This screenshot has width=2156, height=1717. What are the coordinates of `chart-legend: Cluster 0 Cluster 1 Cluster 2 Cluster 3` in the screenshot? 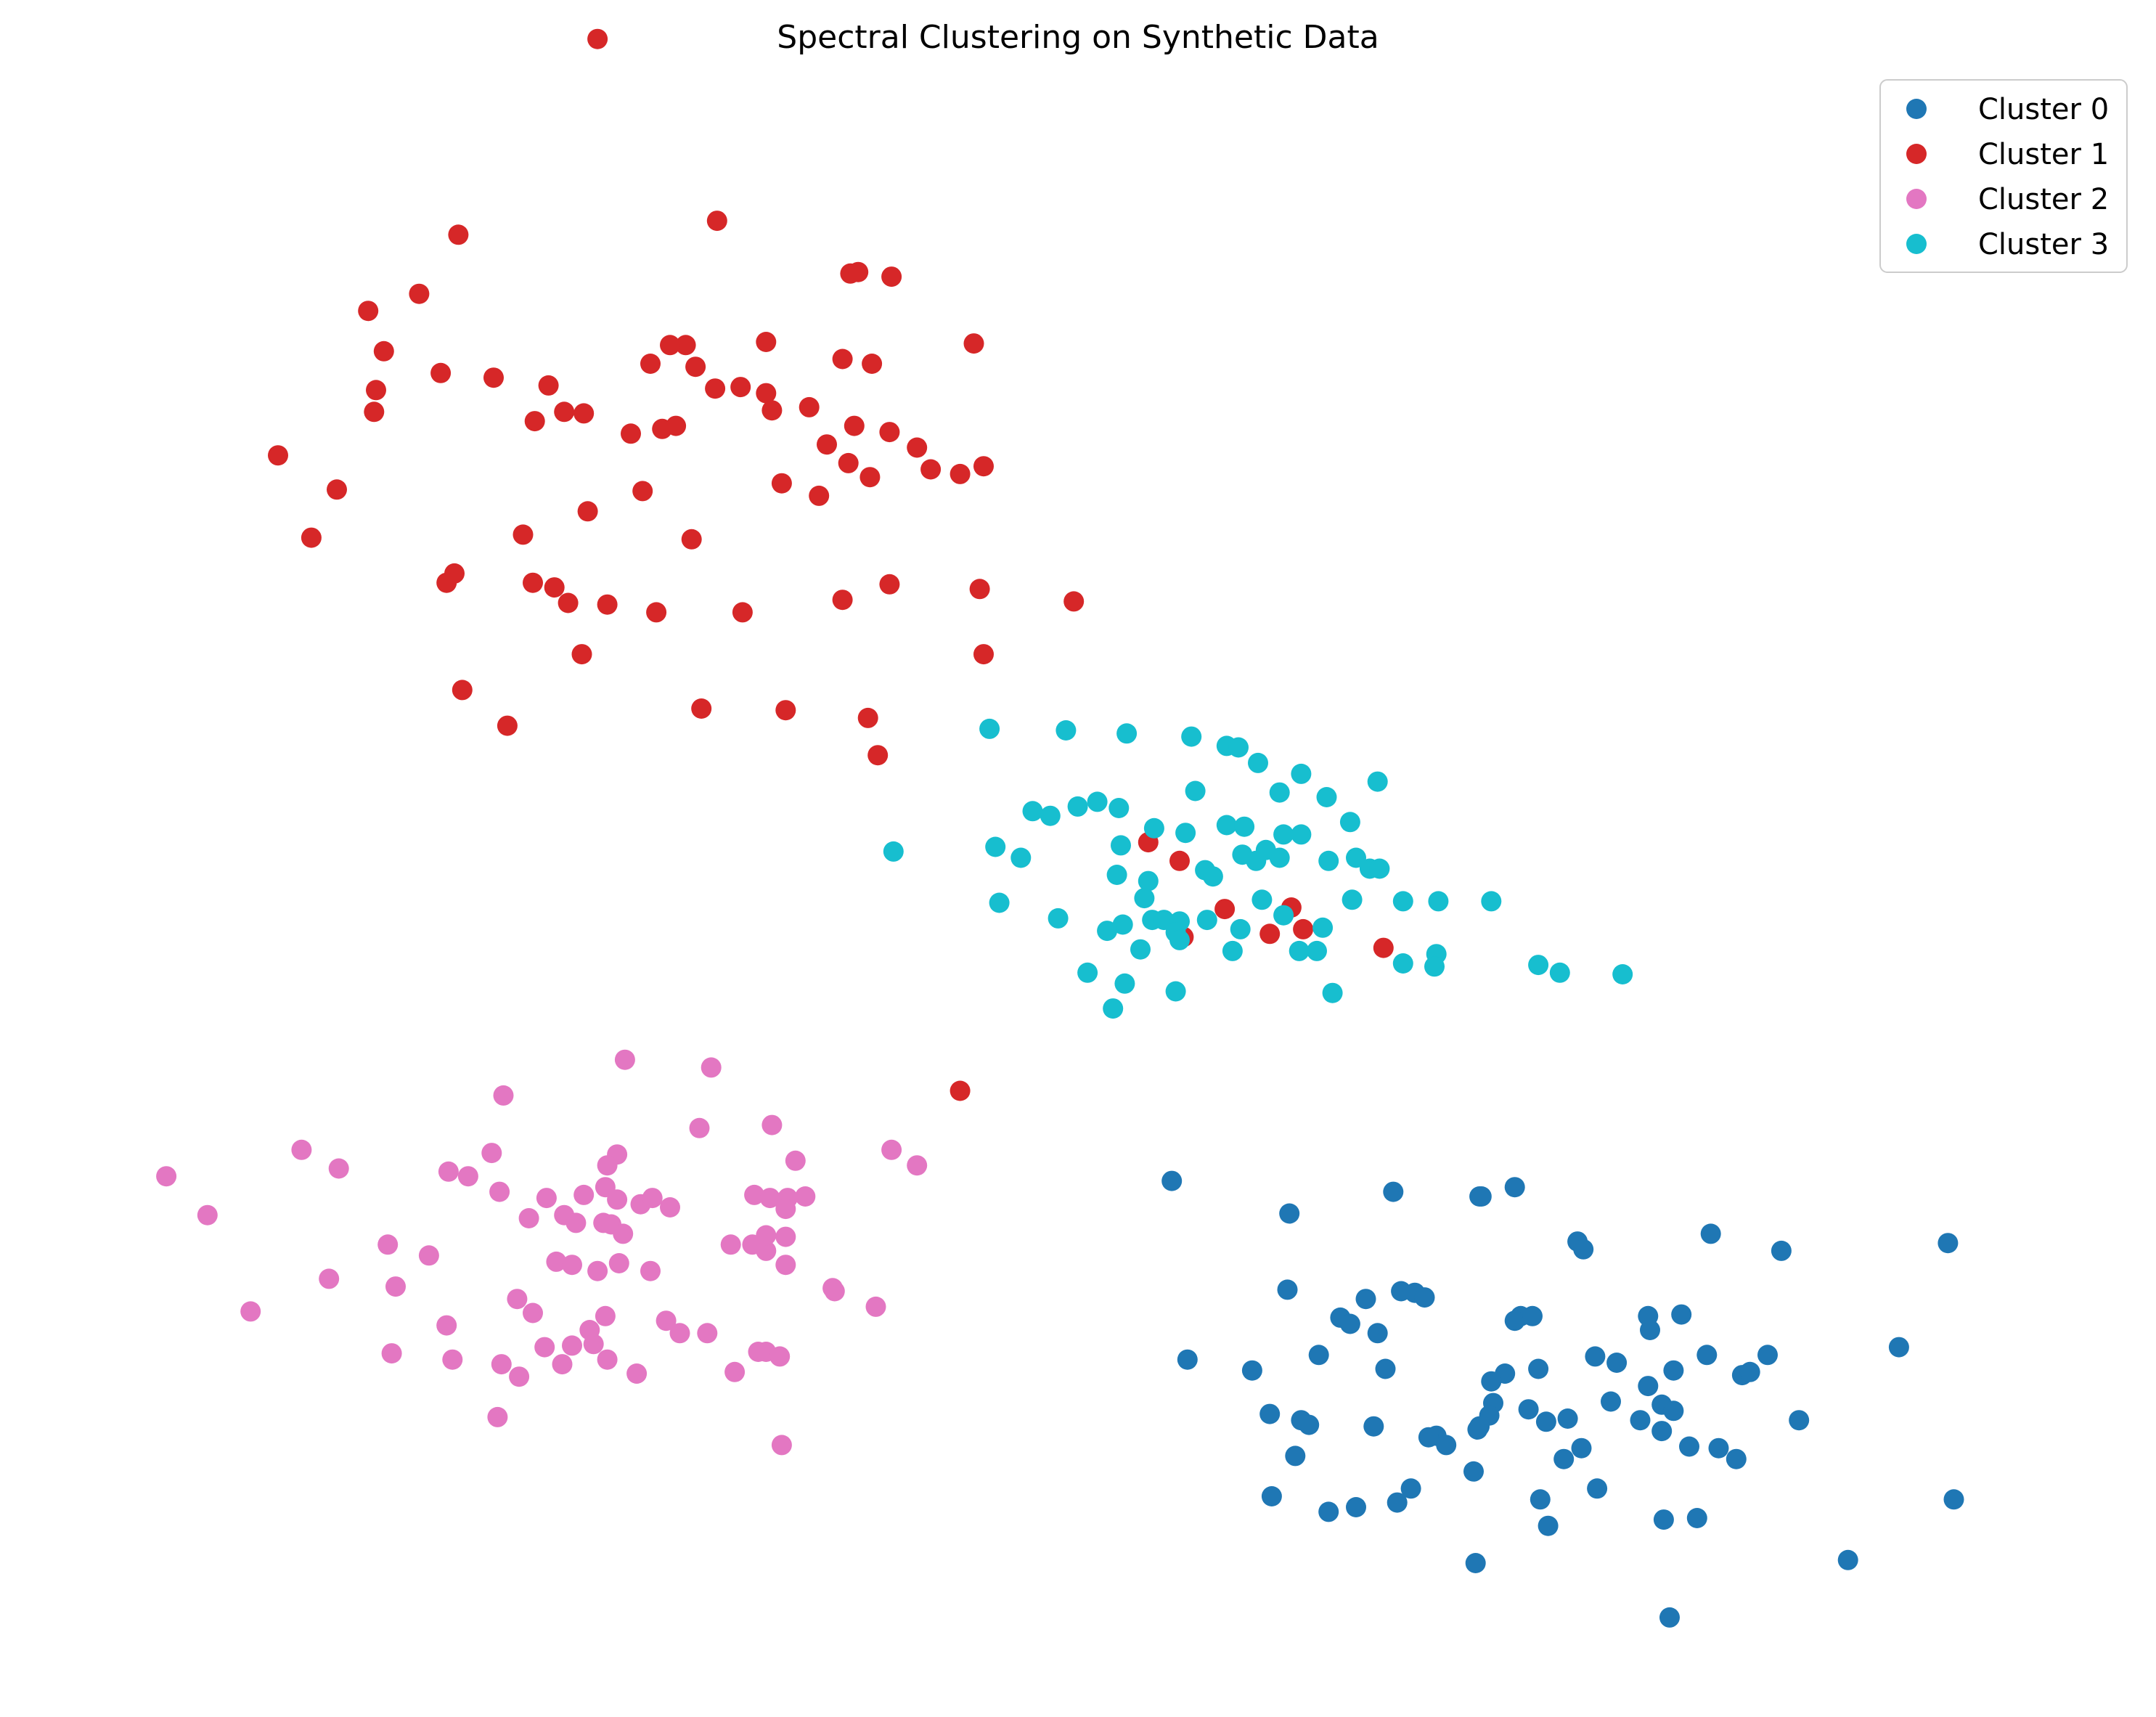 It's located at (2004, 176).